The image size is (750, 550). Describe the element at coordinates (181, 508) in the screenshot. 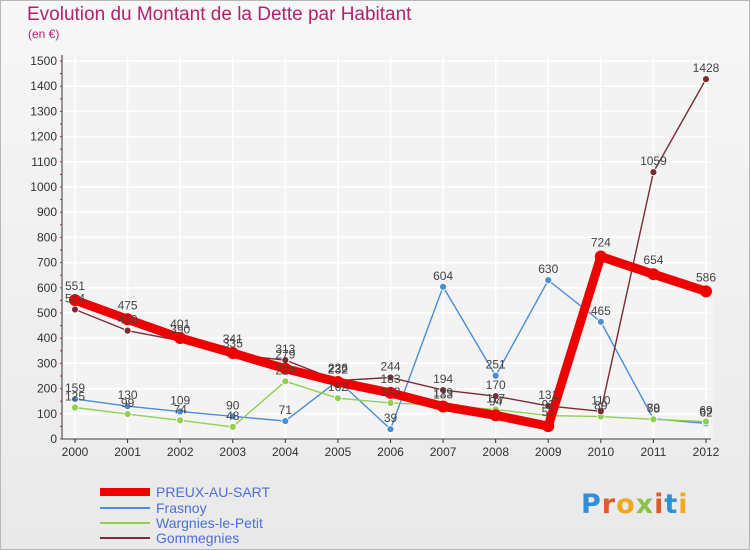

I see `legend-label-frasnoy: Frasnoy` at that location.